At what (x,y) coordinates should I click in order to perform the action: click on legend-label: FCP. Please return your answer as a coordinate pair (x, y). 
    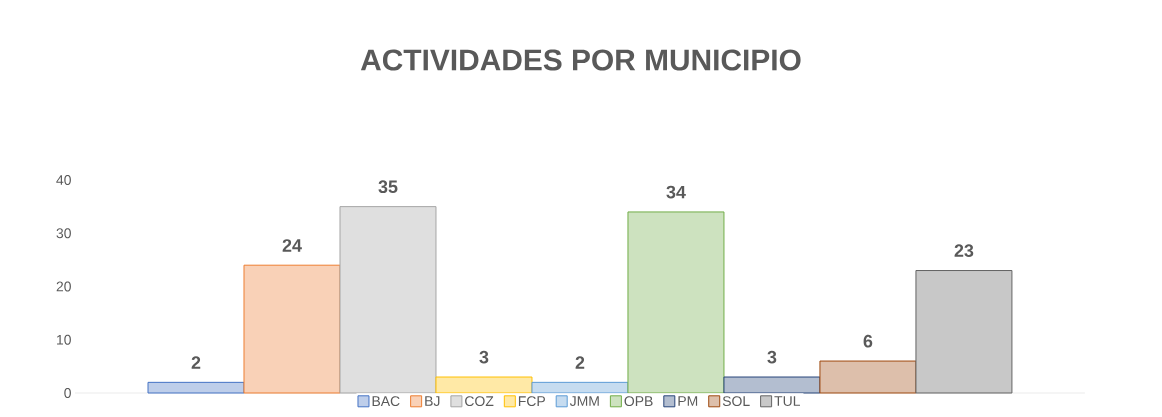
    Looking at the image, I should click on (531, 401).